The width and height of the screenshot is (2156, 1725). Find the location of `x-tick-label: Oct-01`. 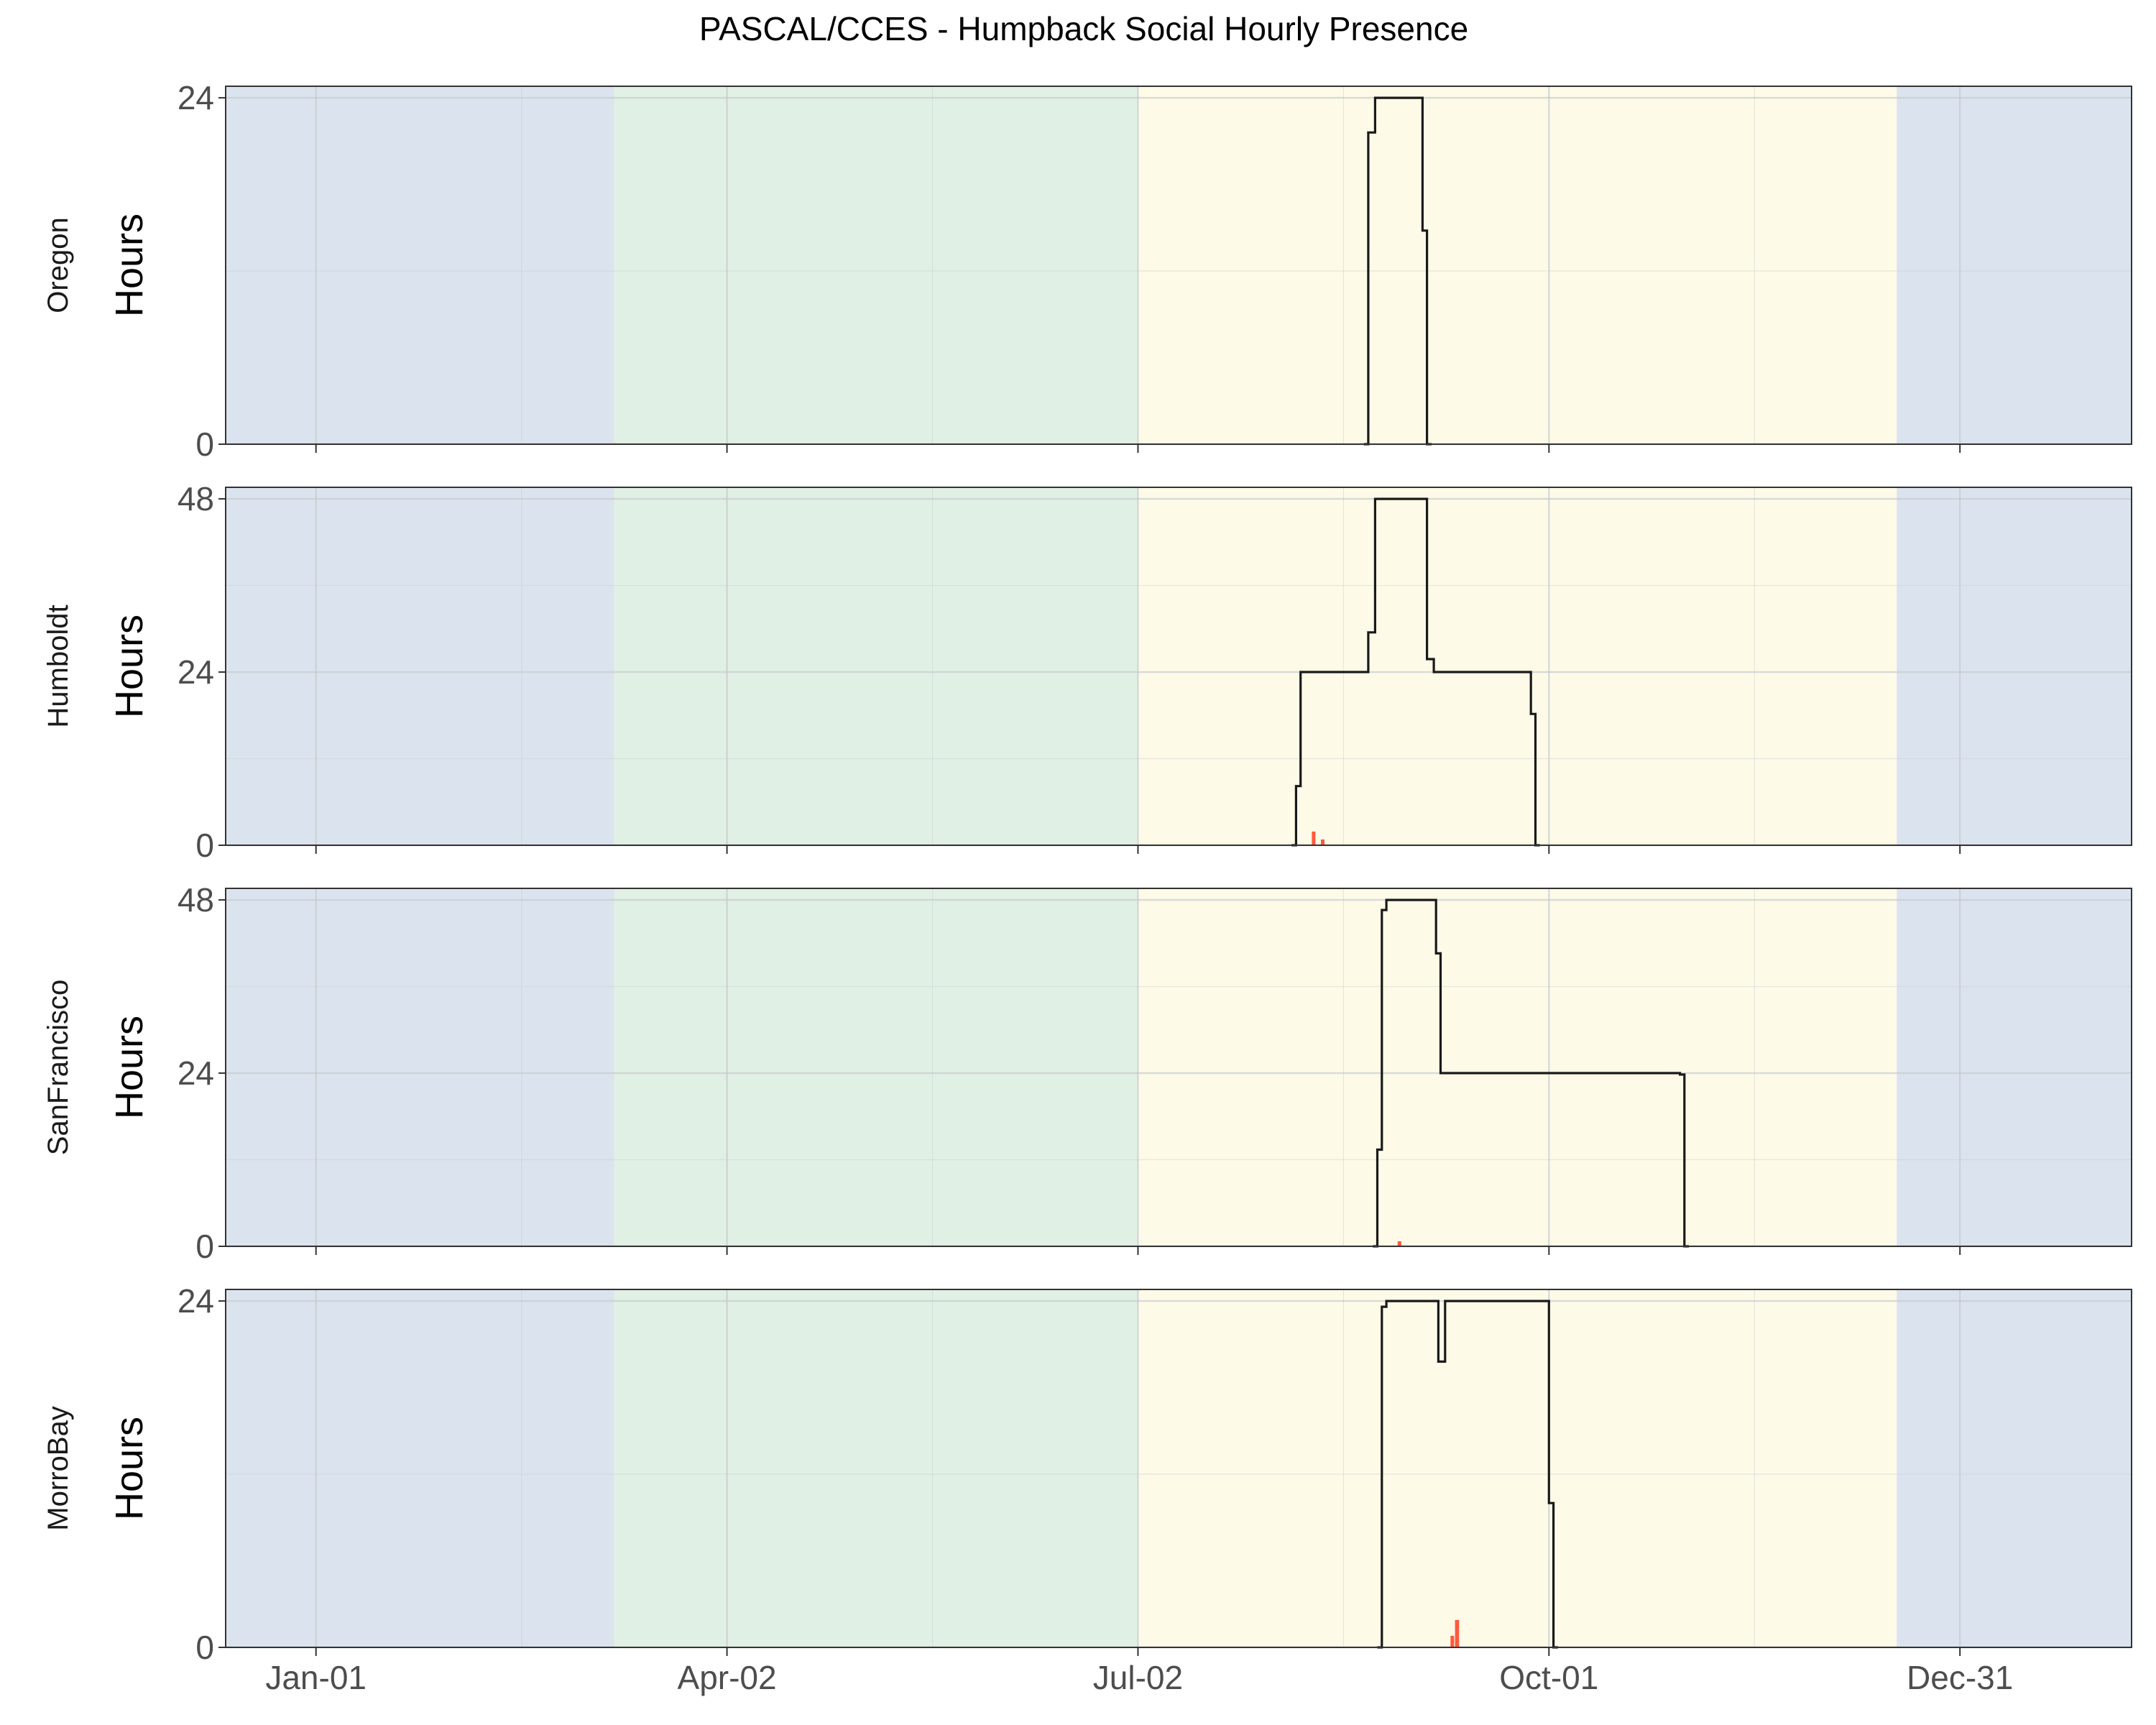

x-tick-label: Oct-01 is located at coordinates (1548, 1677).